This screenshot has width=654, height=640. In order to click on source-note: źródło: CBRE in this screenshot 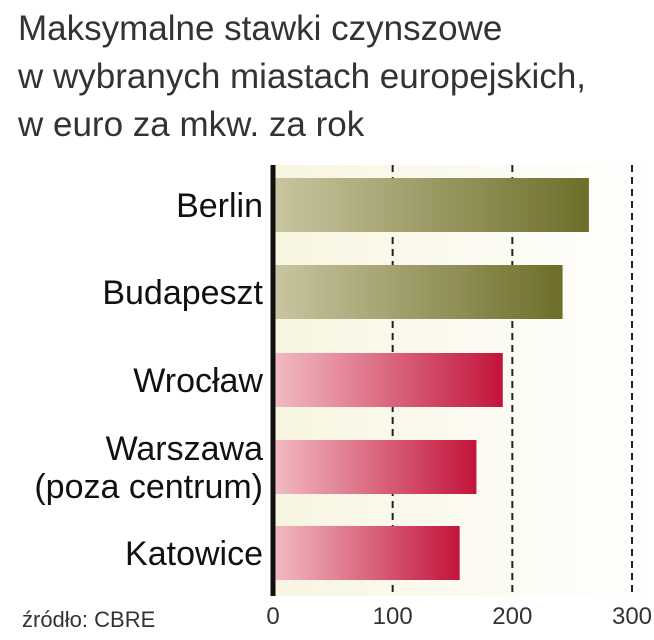, I will do `click(88, 619)`.